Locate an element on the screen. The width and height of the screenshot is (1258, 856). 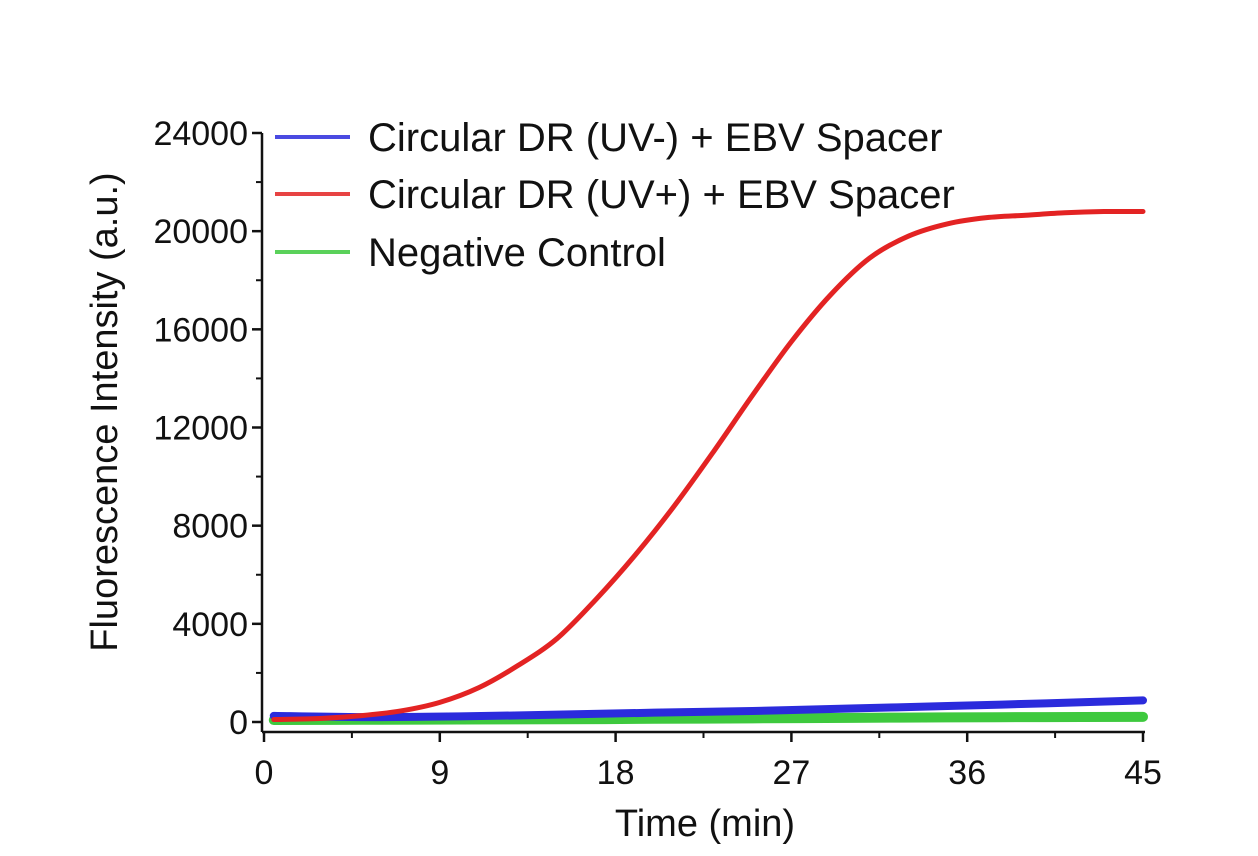
x-tick-label: 18 is located at coordinates (616, 773).